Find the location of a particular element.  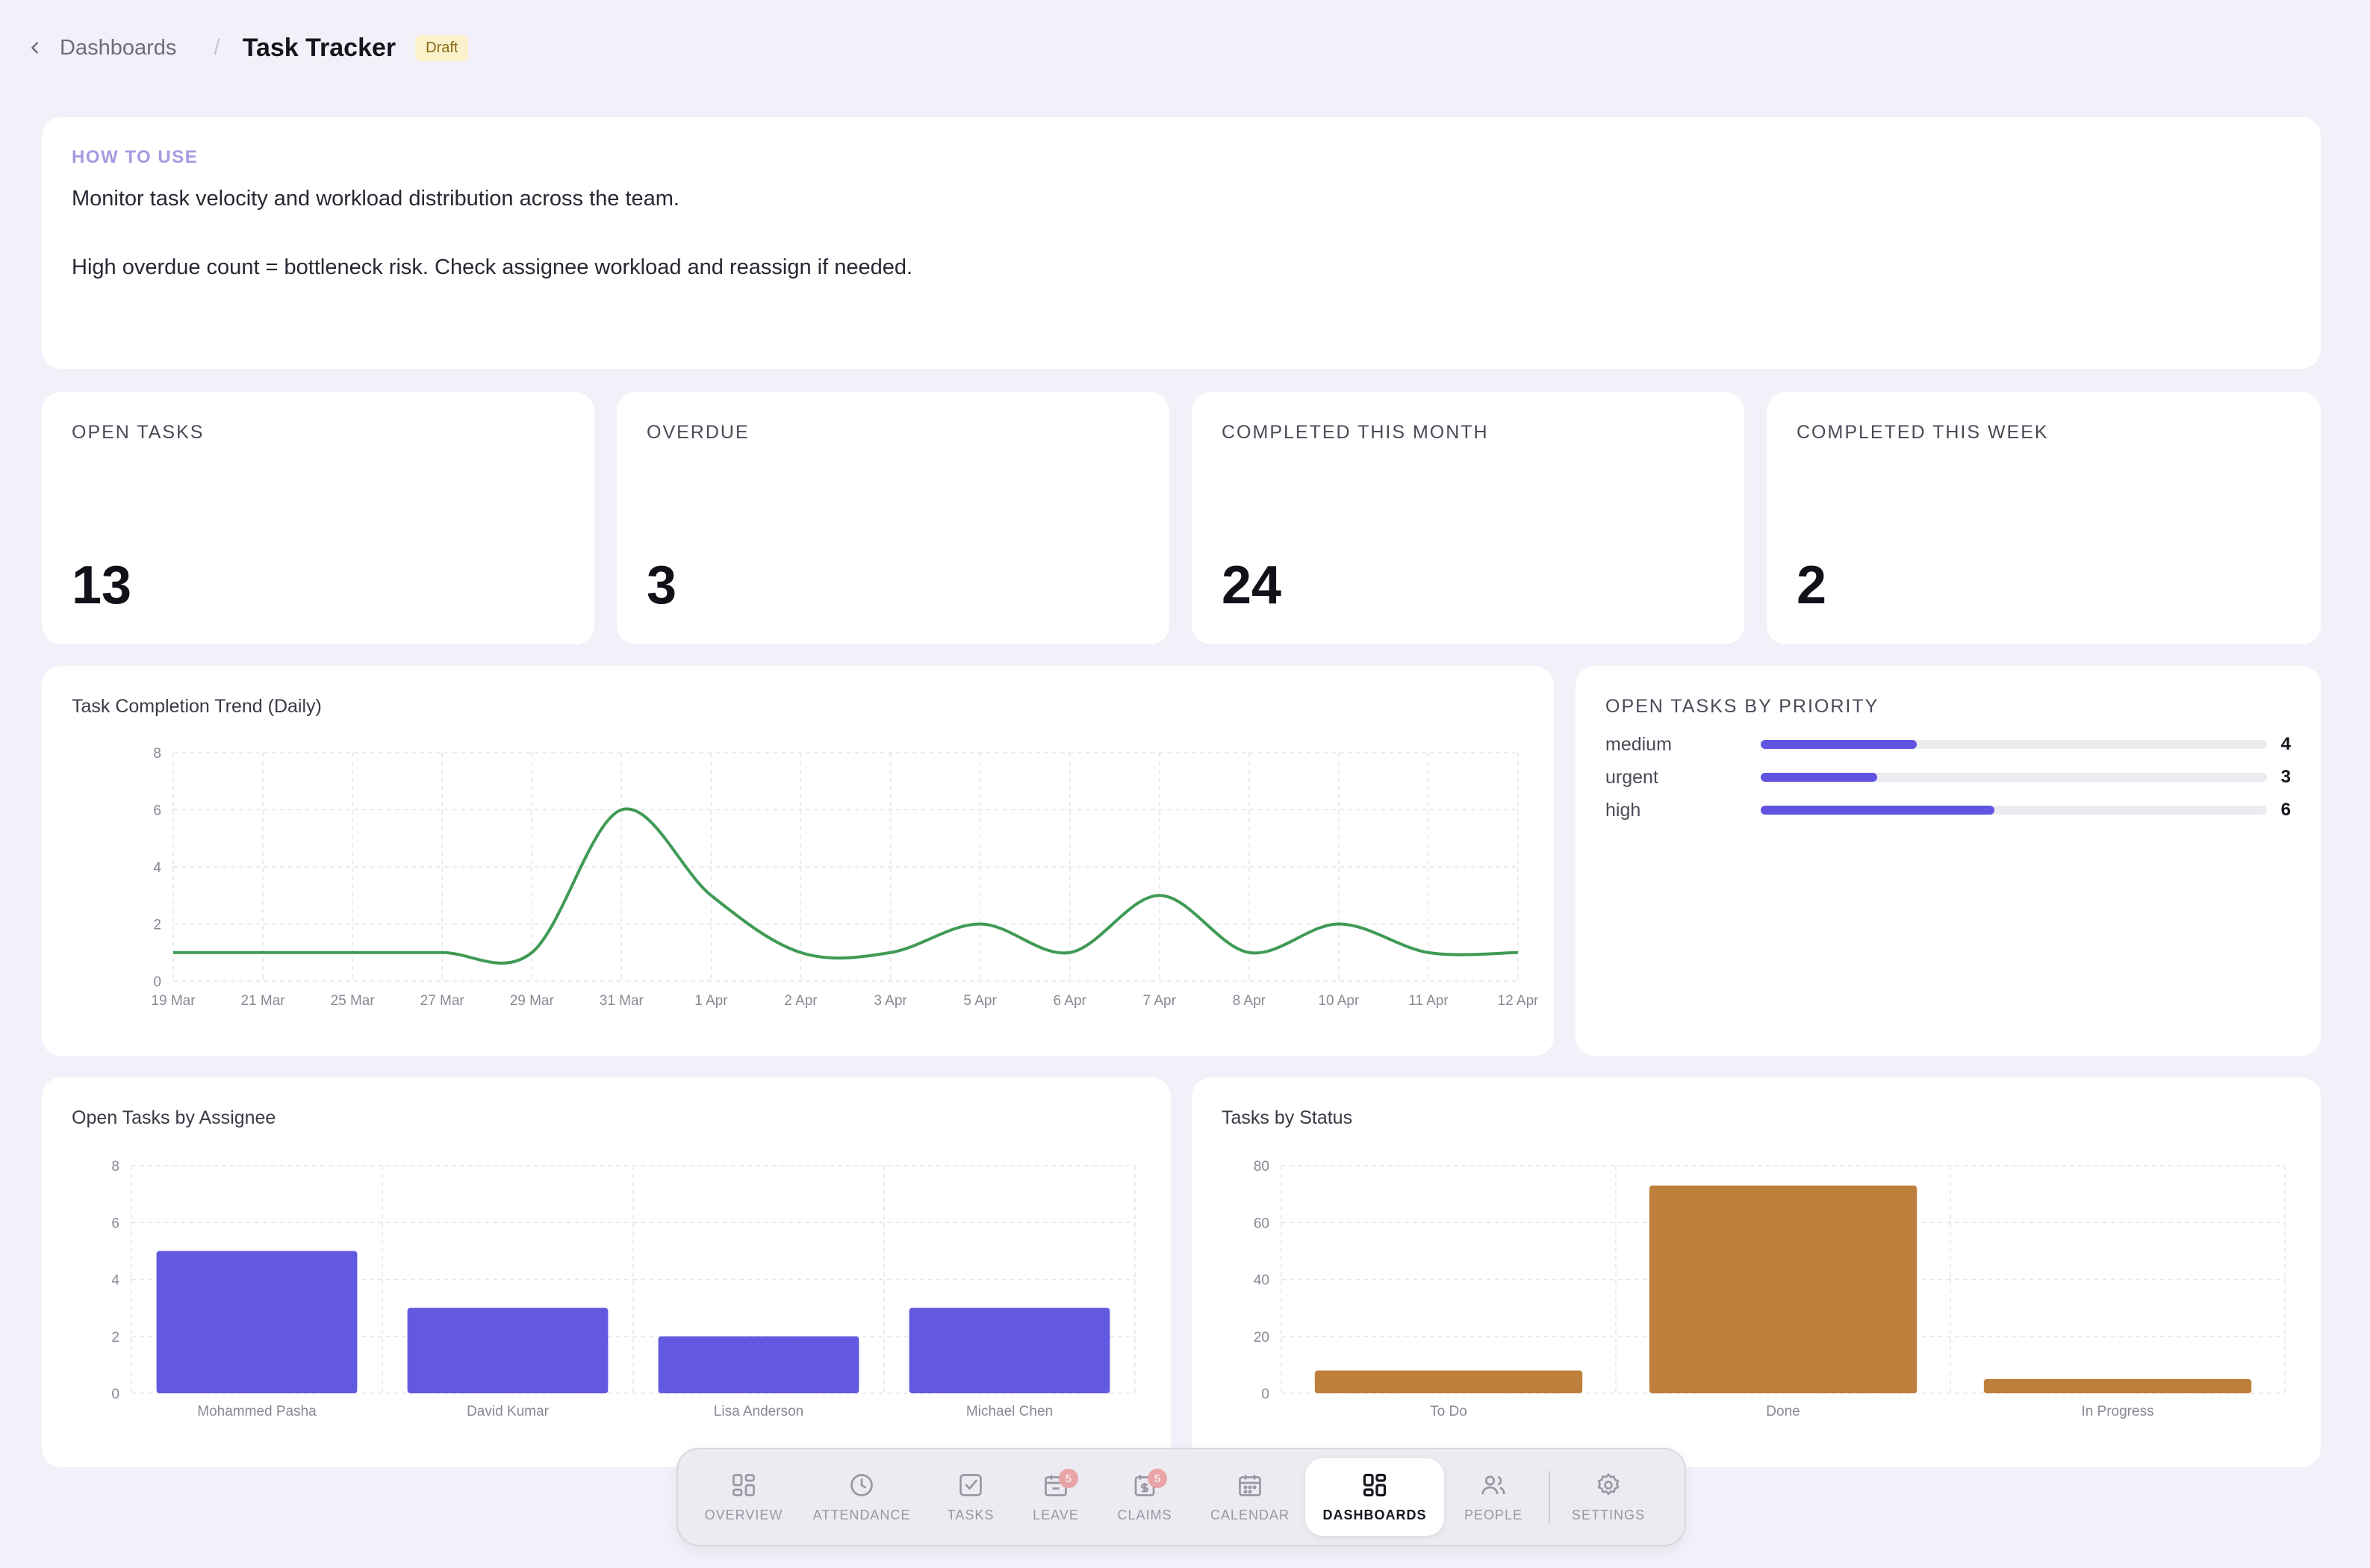

nav-label: LEAVE is located at coordinates (1056, 1514).